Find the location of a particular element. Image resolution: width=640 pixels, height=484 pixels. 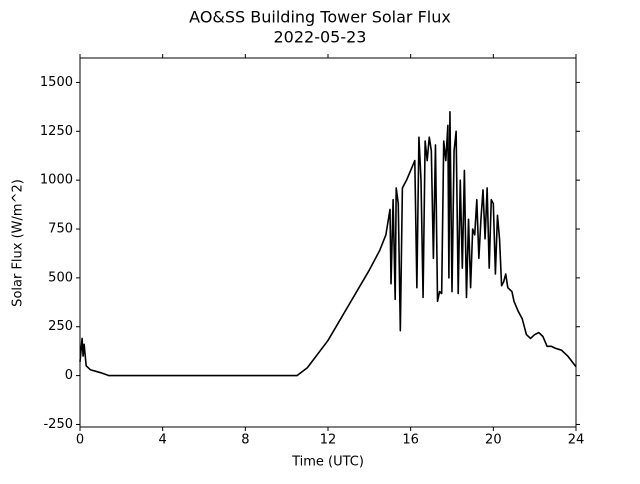

y-tick-label: 0 is located at coordinates (69, 375).